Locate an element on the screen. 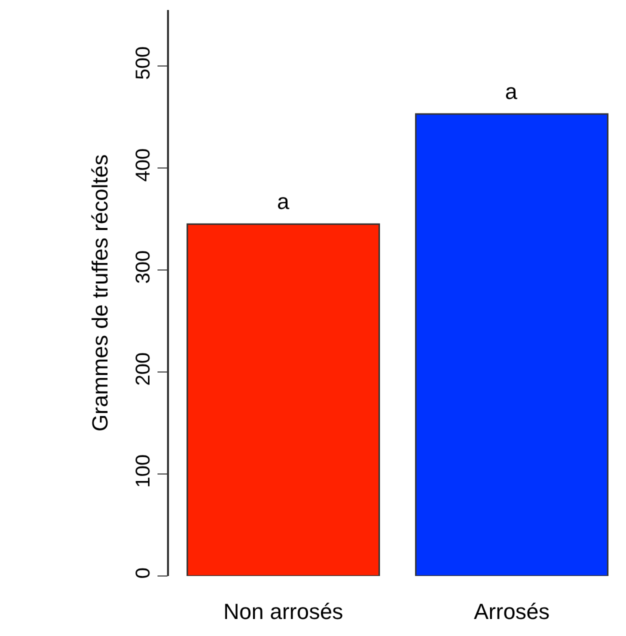 The width and height of the screenshot is (626, 636). y-tick-label: 300 is located at coordinates (143, 267).